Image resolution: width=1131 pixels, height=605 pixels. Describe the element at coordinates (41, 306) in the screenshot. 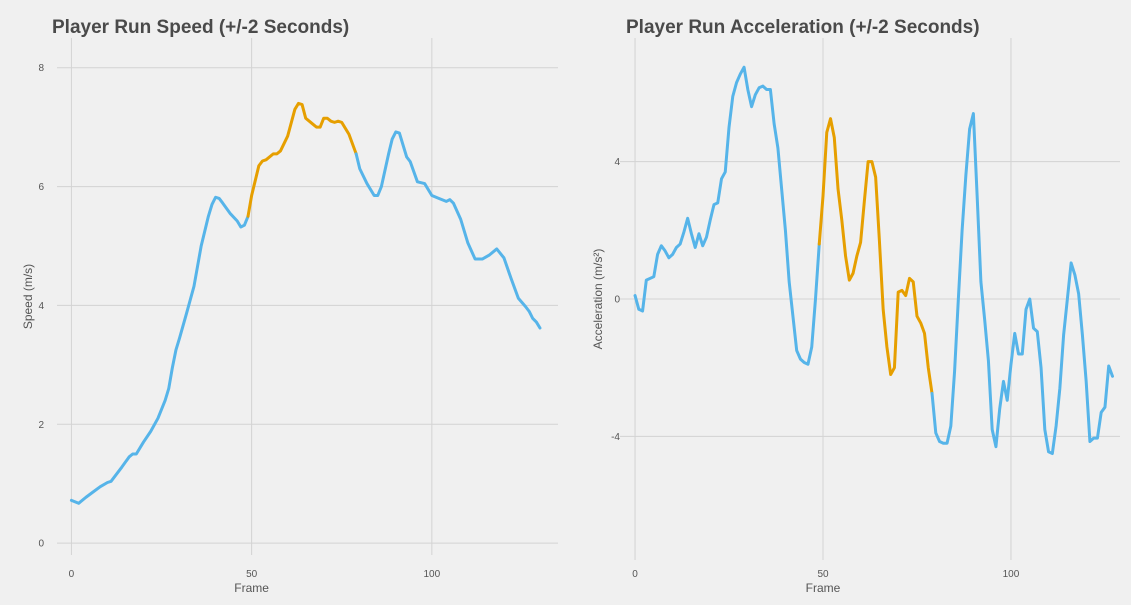

I see `speed-y-tick-label: 4` at that location.